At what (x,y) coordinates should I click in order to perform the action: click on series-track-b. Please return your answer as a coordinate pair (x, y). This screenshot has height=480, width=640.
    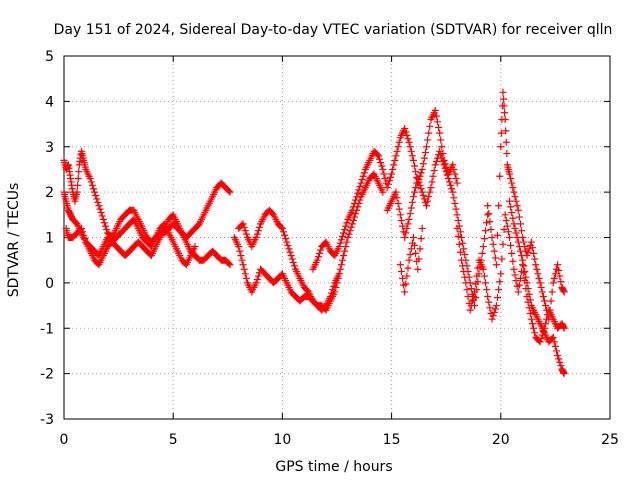
    Looking at the image, I should click on (147, 228).